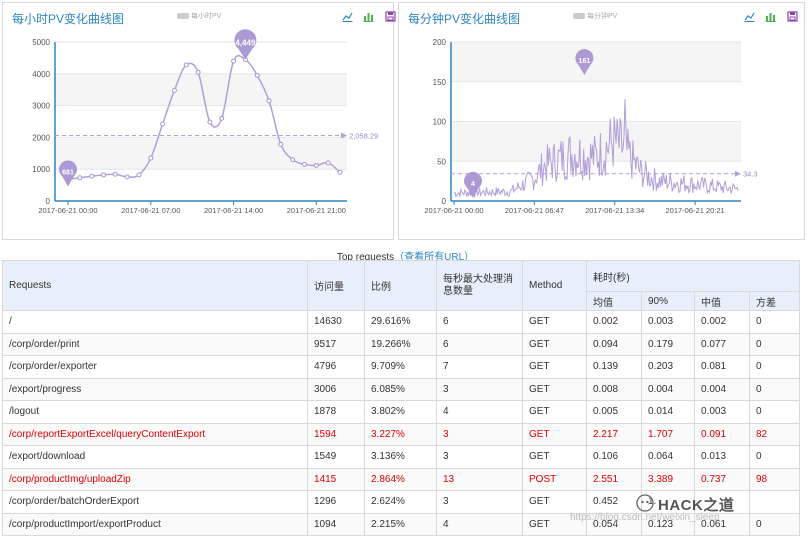  I want to click on col-header-mean: 均值, so click(614, 301).